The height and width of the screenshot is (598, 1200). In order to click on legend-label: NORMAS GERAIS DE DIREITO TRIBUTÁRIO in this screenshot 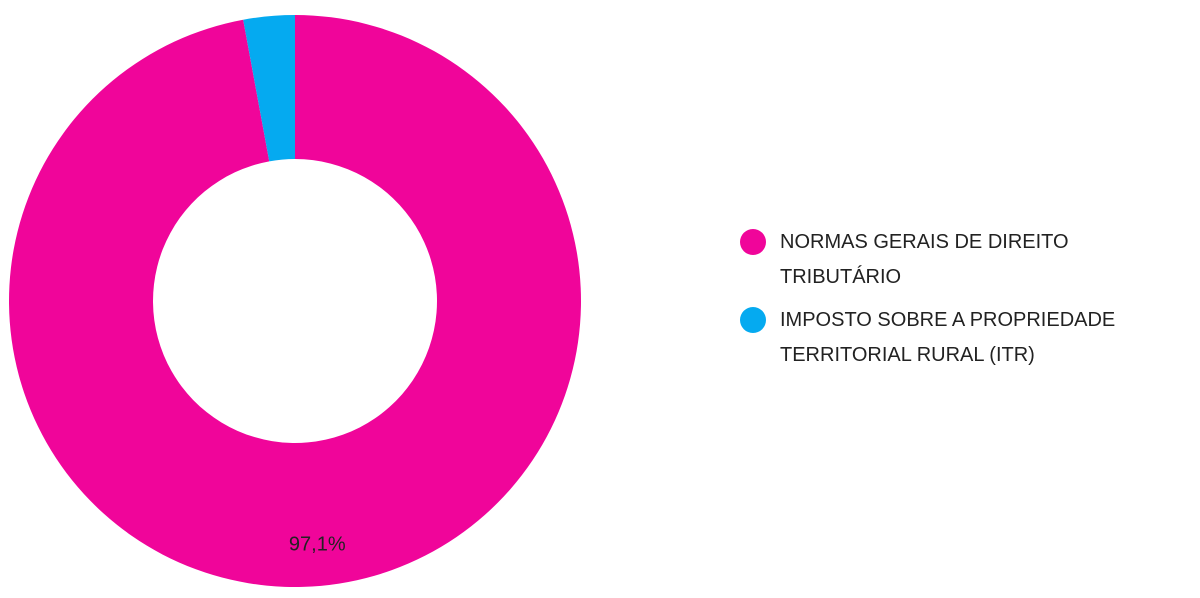, I will do `click(924, 259)`.